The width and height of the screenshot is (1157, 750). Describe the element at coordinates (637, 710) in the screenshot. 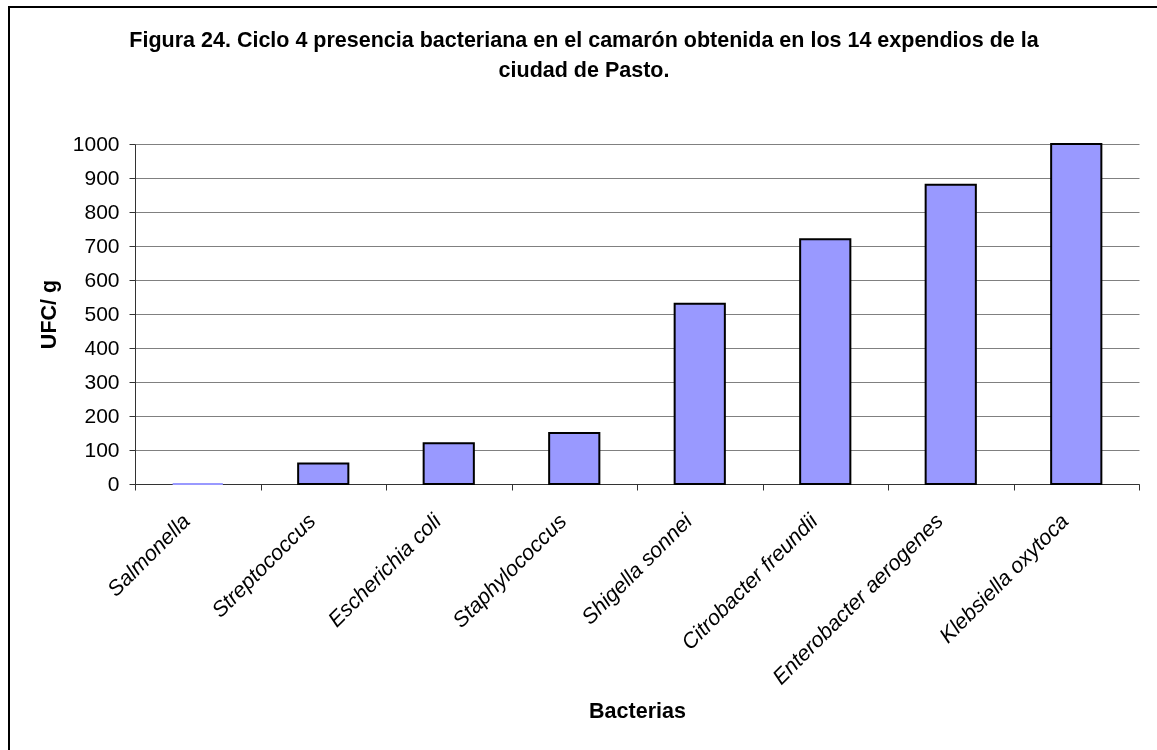

I see `x-axis-title: Bacterias` at that location.